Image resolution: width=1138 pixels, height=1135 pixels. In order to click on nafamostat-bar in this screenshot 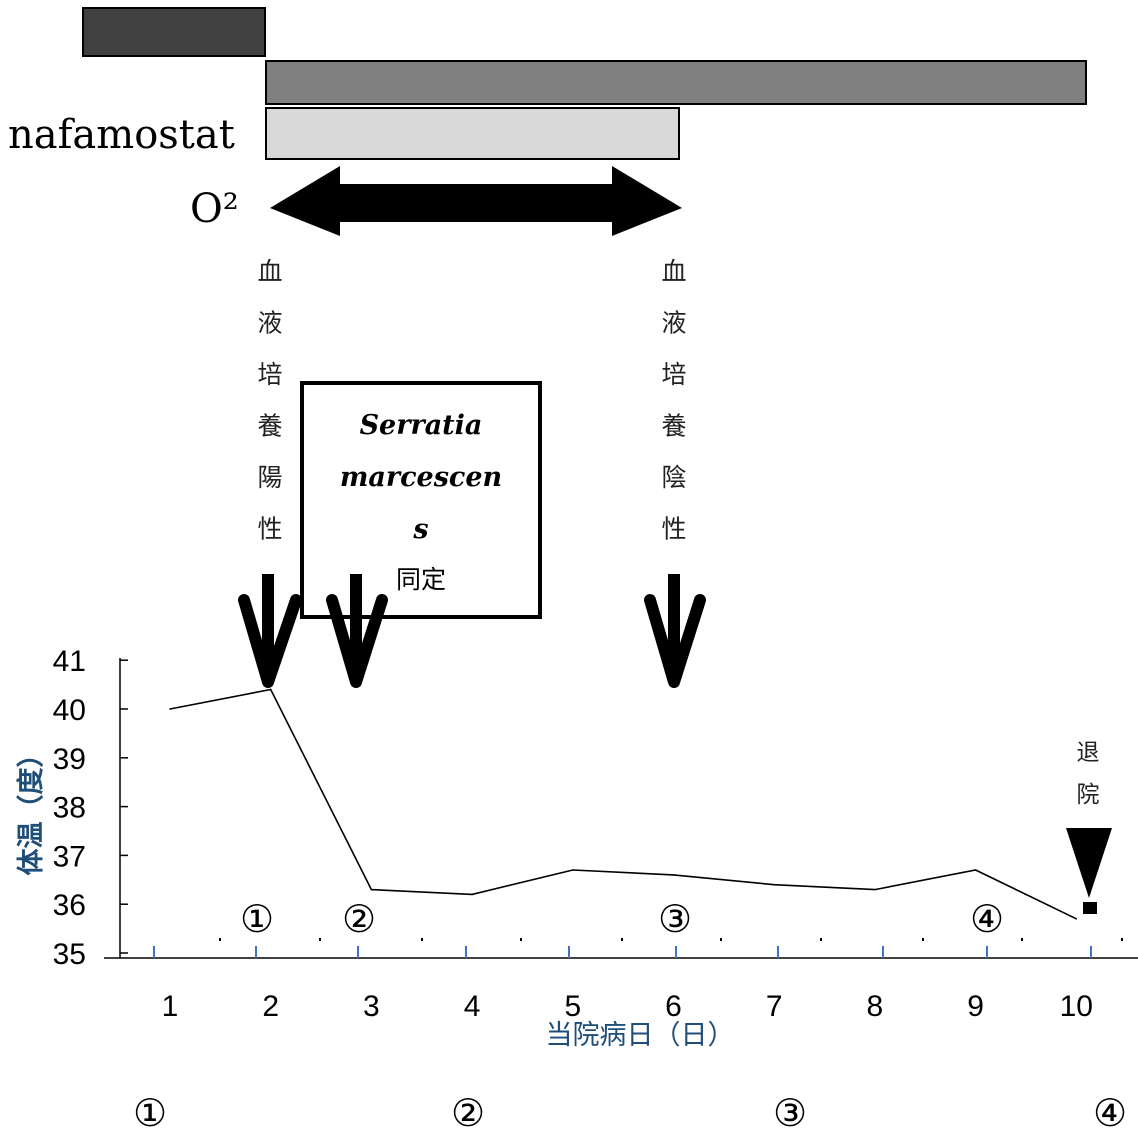, I will do `click(472, 133)`.